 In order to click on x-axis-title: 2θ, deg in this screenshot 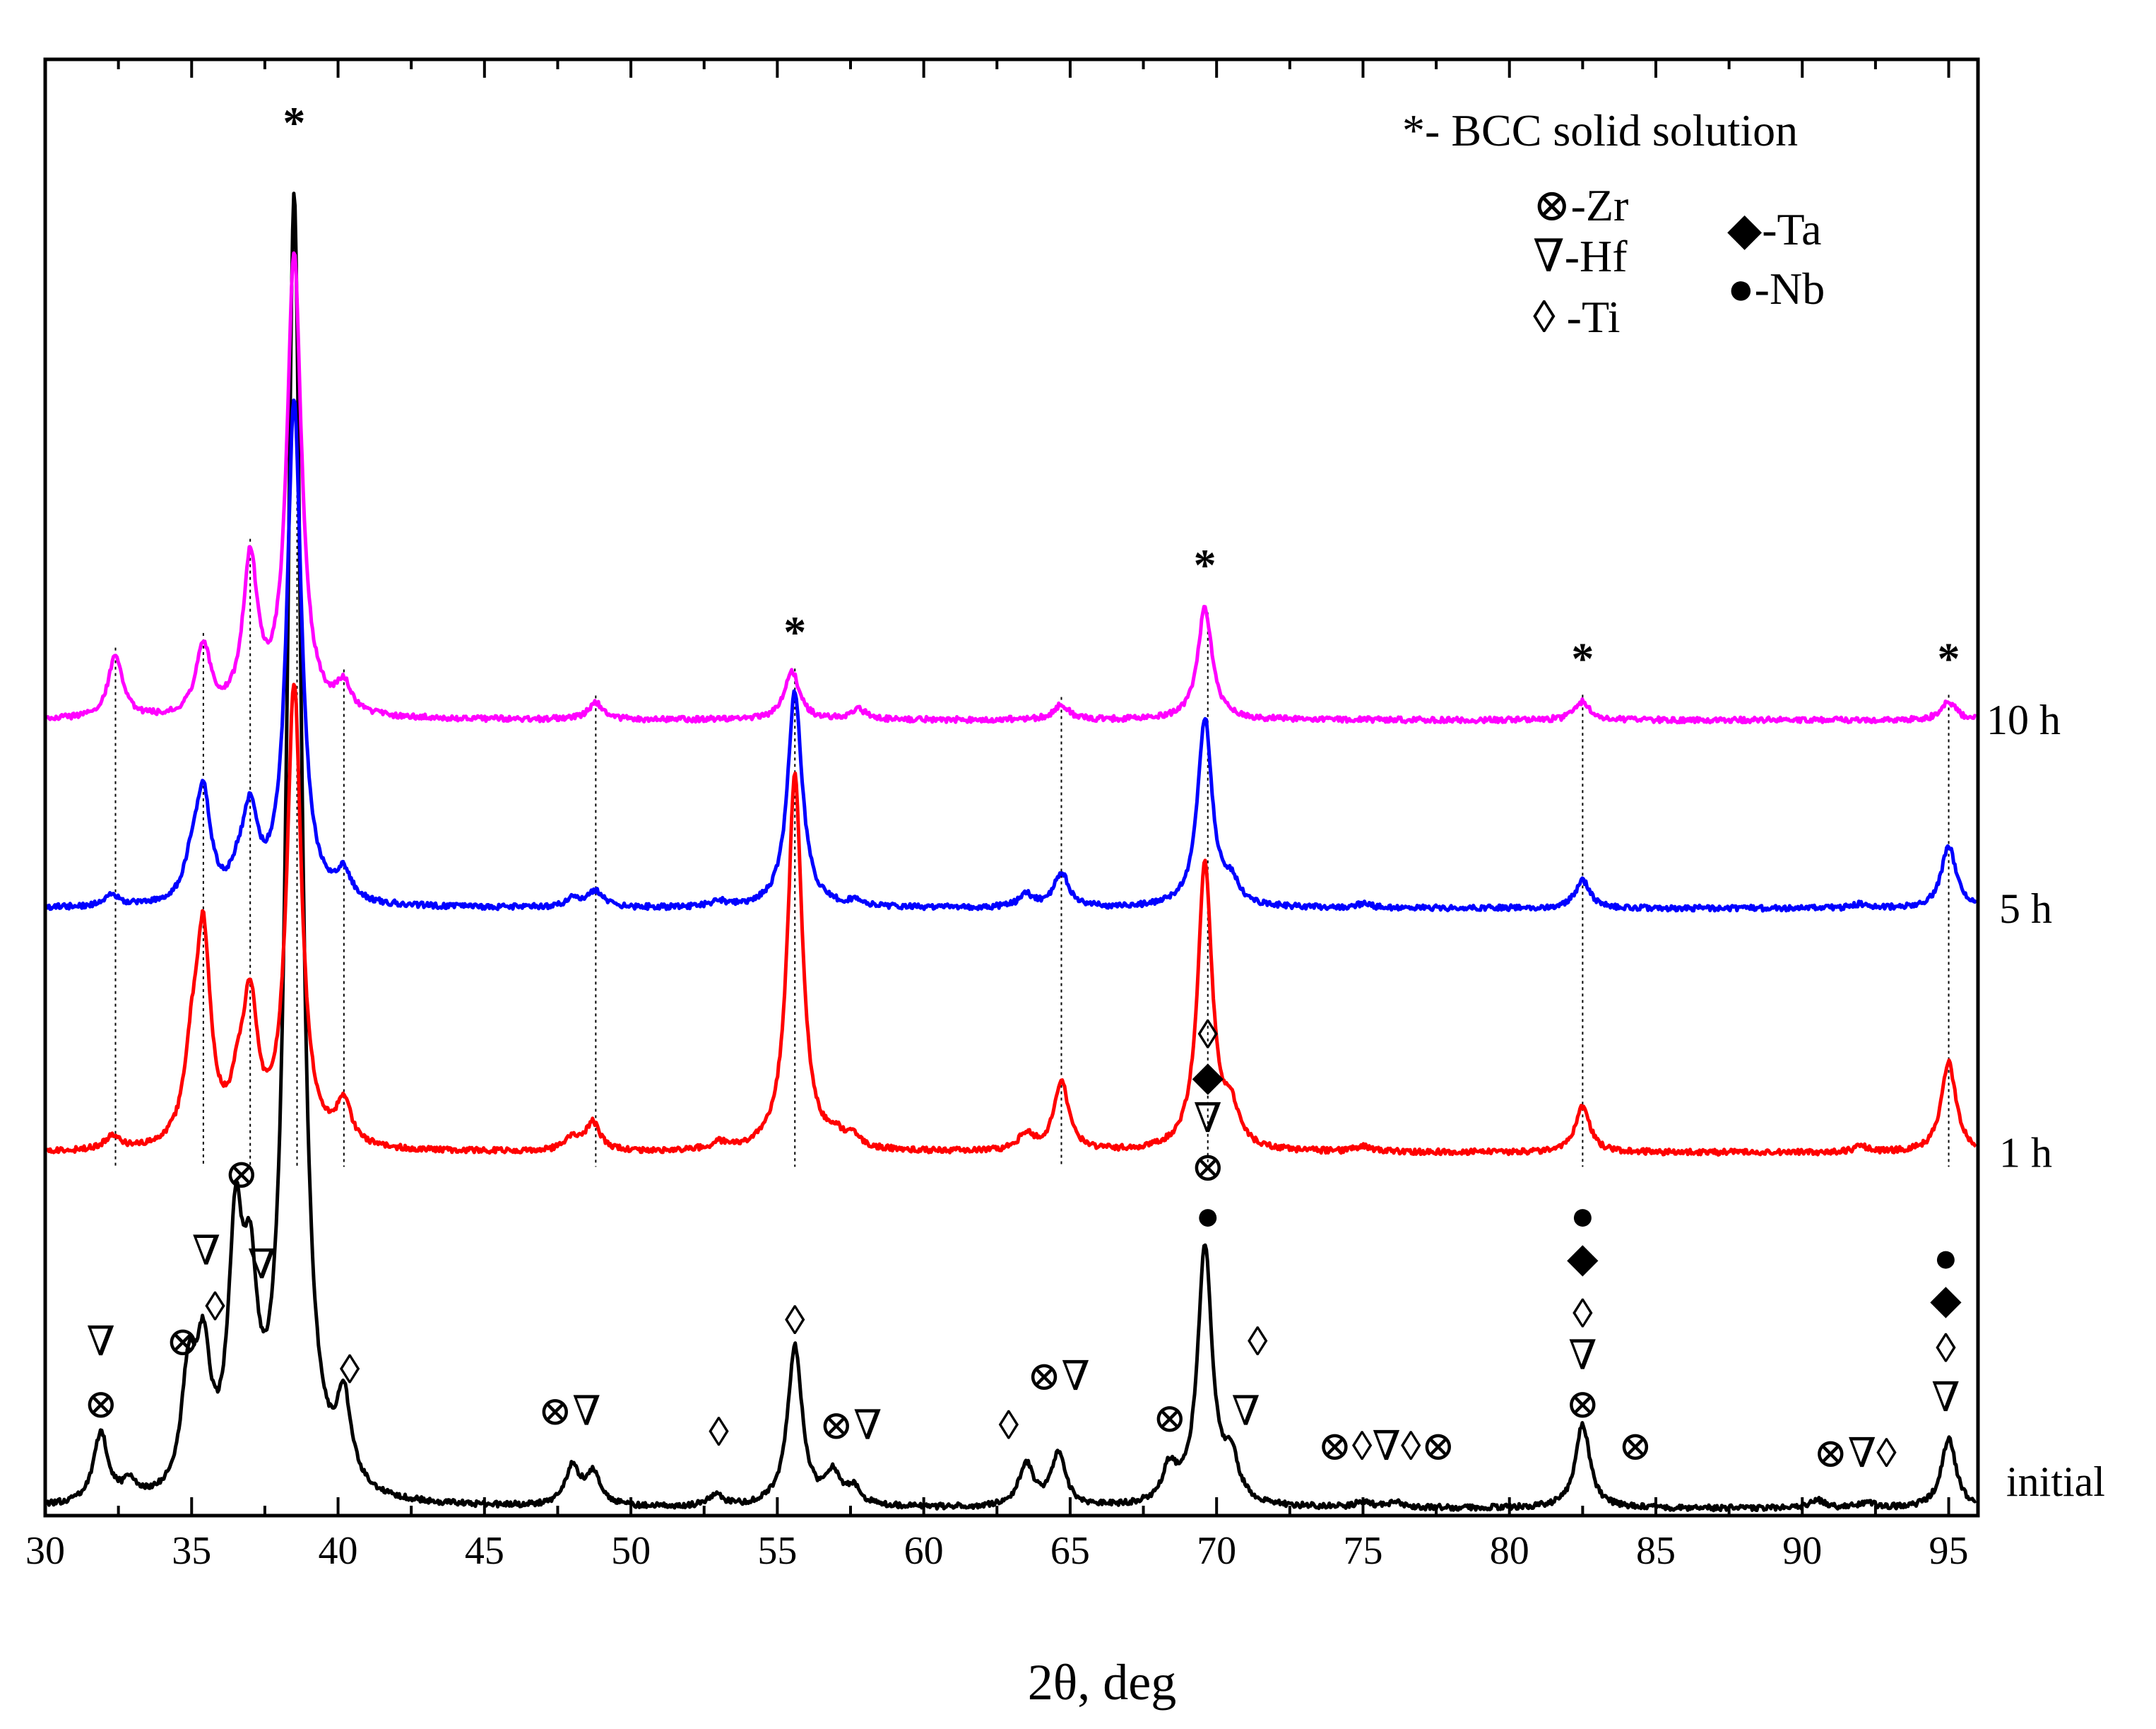, I will do `click(1102, 1682)`.